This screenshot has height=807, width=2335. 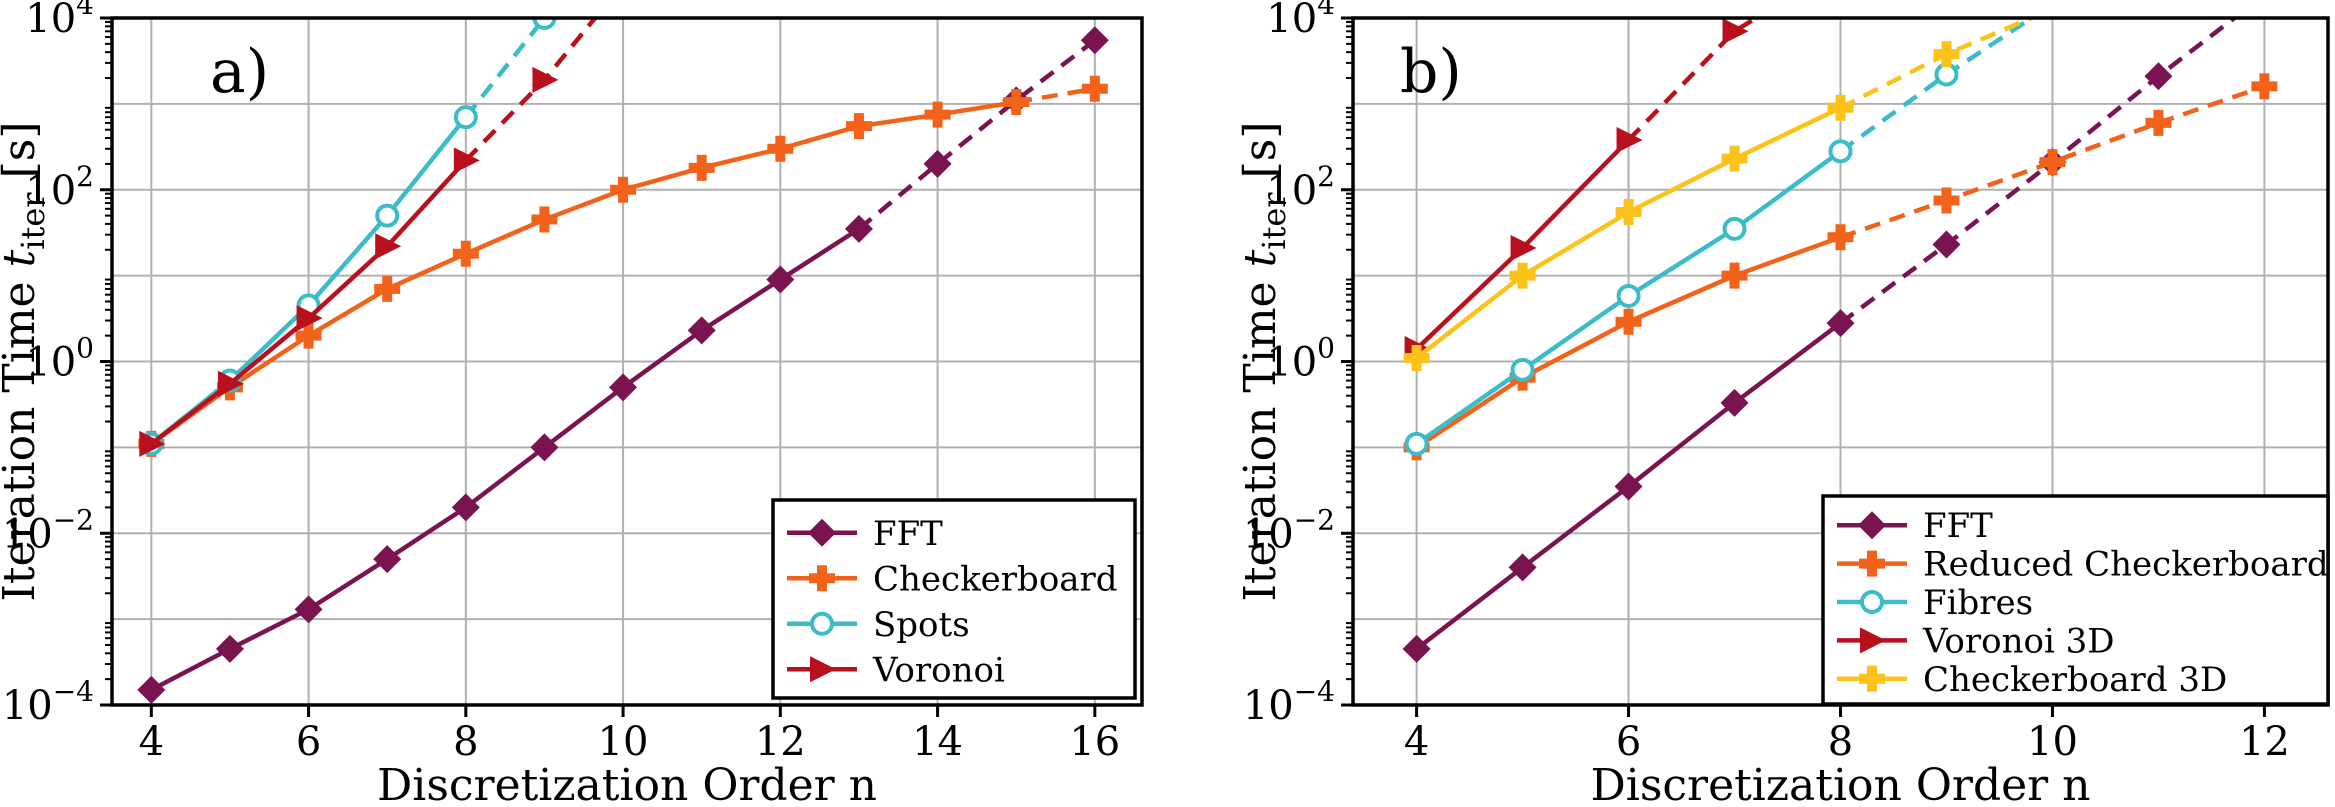 What do you see at coordinates (1915, 526) in the screenshot?
I see `legend-entry: FFT` at bounding box center [1915, 526].